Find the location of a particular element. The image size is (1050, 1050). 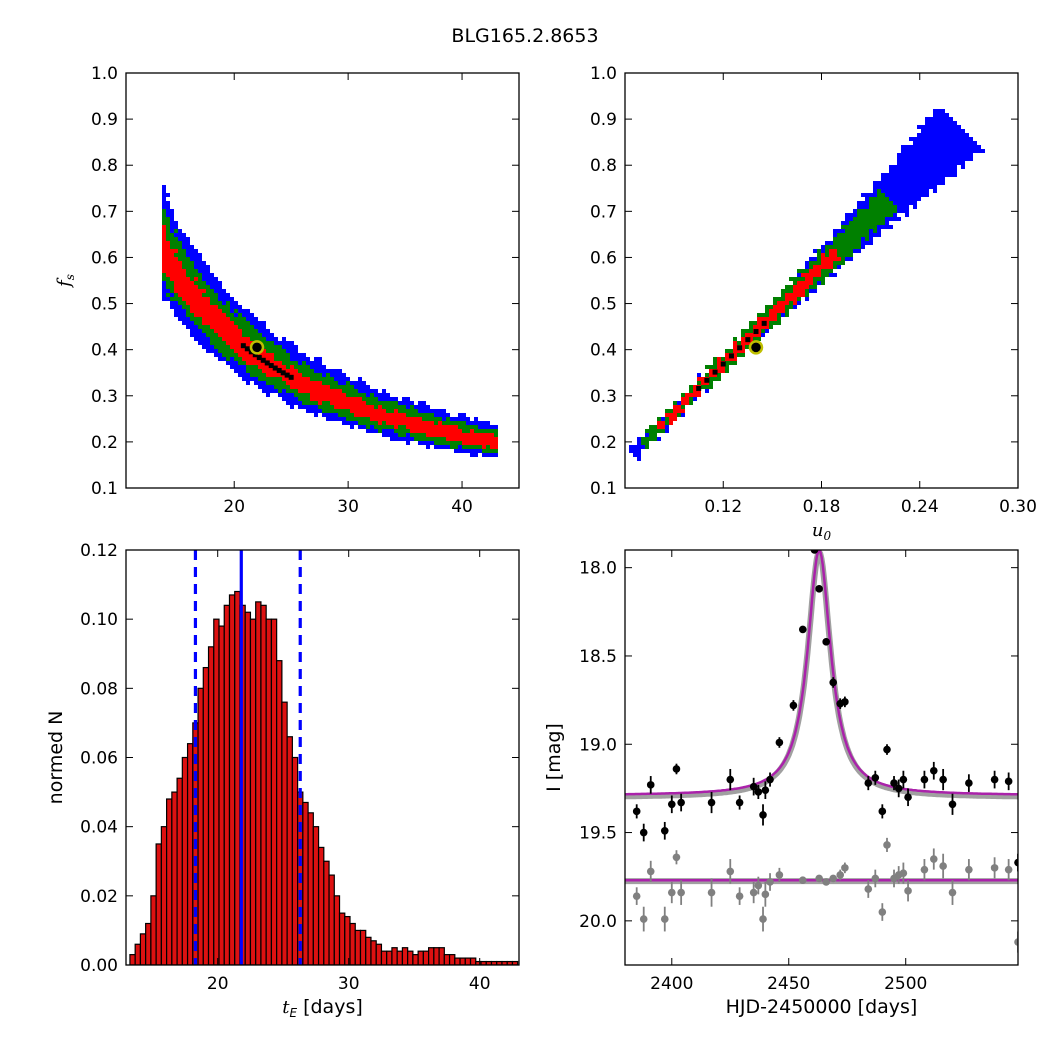

primary-data-series is located at coordinates (825, 711).